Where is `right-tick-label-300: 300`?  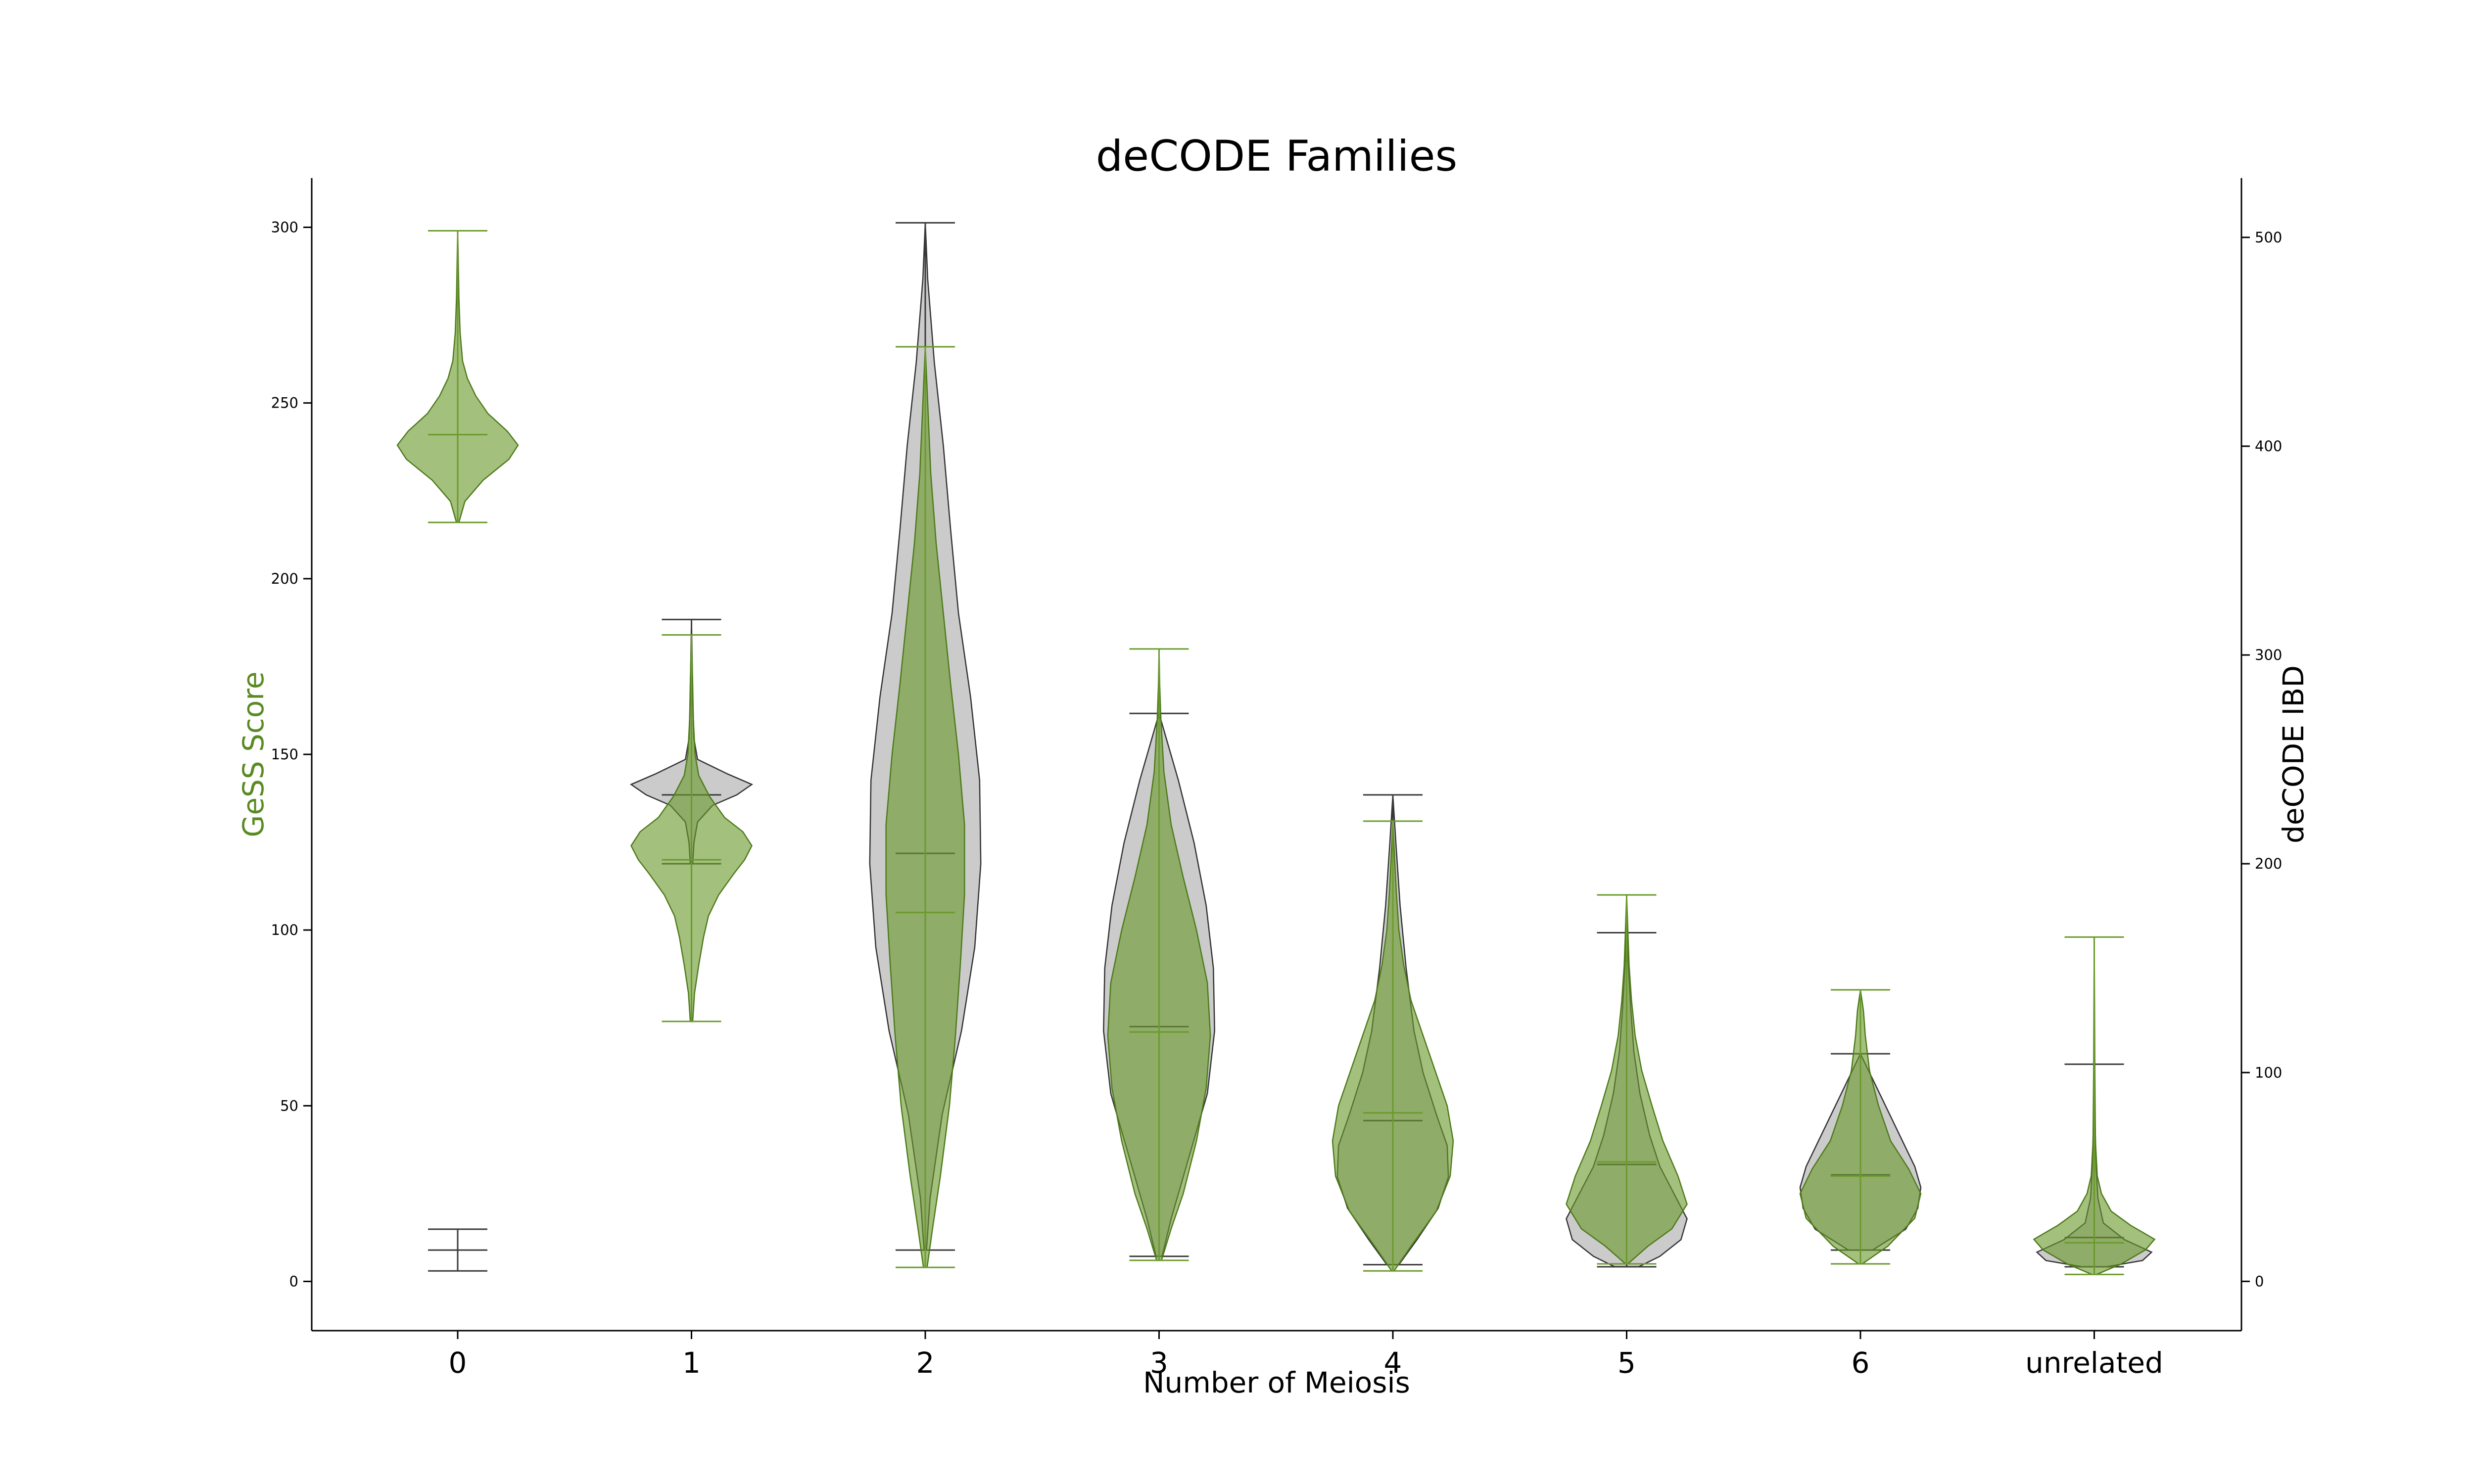 right-tick-label-300: 300 is located at coordinates (2269, 655).